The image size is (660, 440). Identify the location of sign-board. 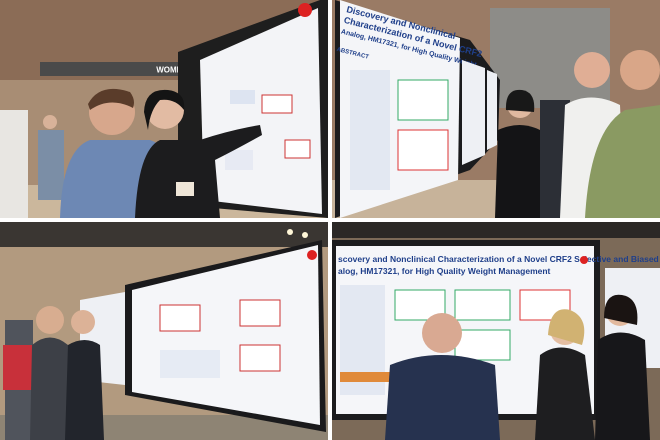
(122, 69).